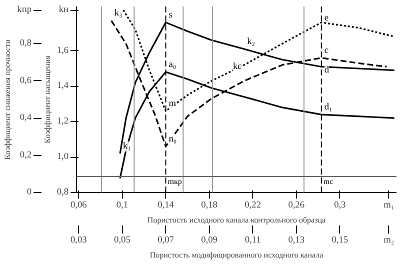 The width and height of the screenshot is (408, 264). Describe the element at coordinates (79, 241) in the screenshot. I see `x2-tick-label: 0,03` at that location.